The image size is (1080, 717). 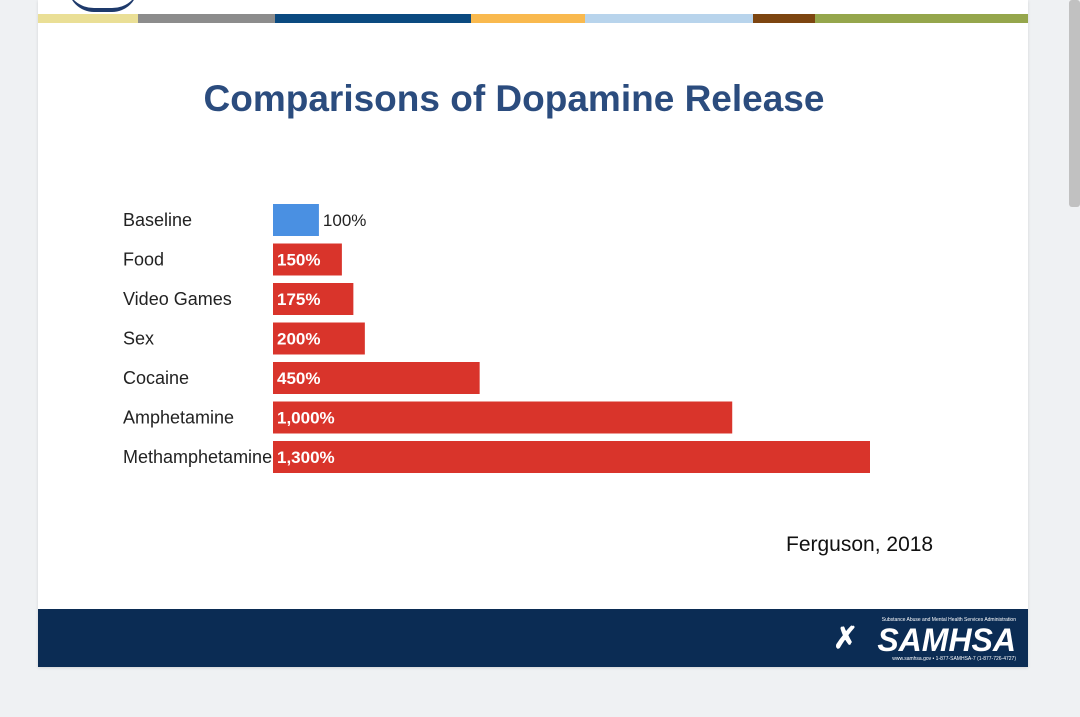 I want to click on category-label: Baseline, so click(x=157, y=220).